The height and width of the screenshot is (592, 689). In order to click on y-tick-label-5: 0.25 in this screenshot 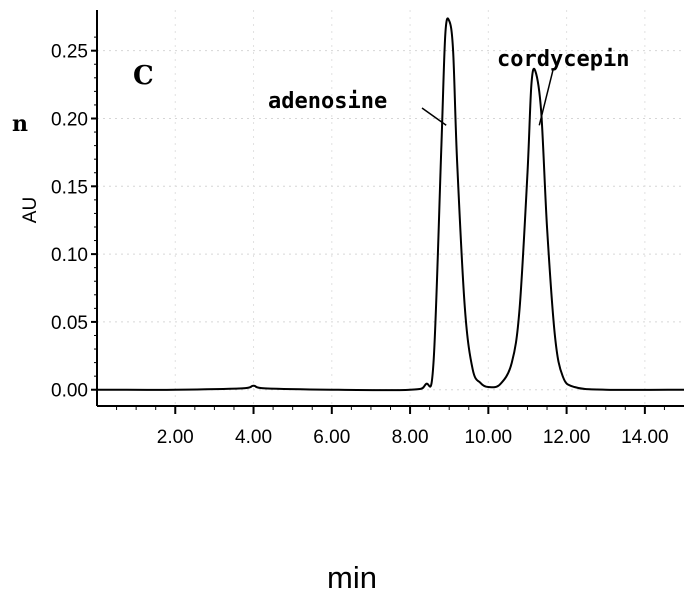, I will do `click(69, 52)`.